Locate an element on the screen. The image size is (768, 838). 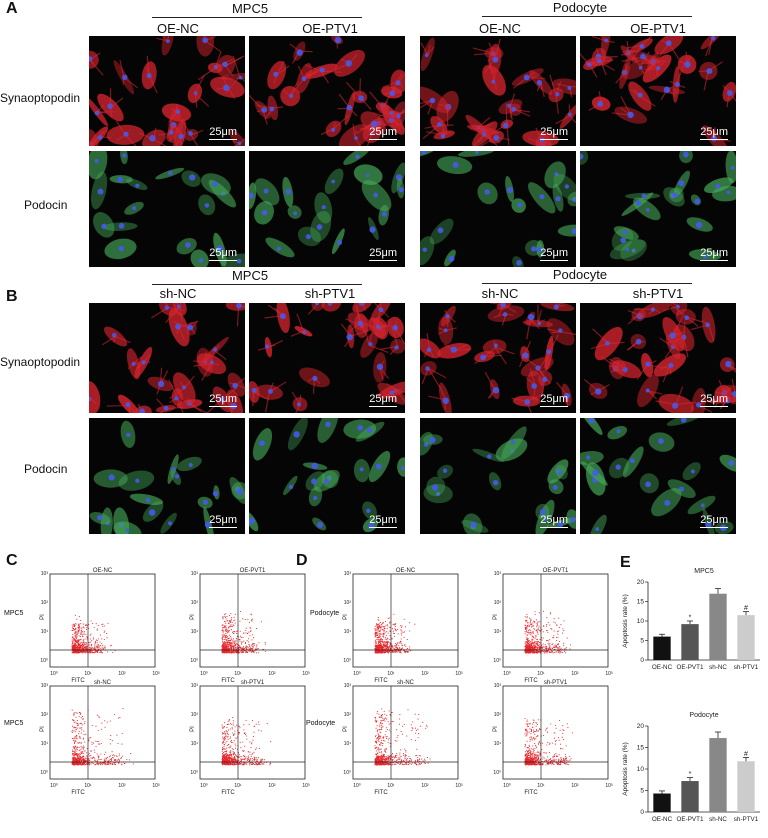
condition-label: sh-NC is located at coordinates (500, 293).